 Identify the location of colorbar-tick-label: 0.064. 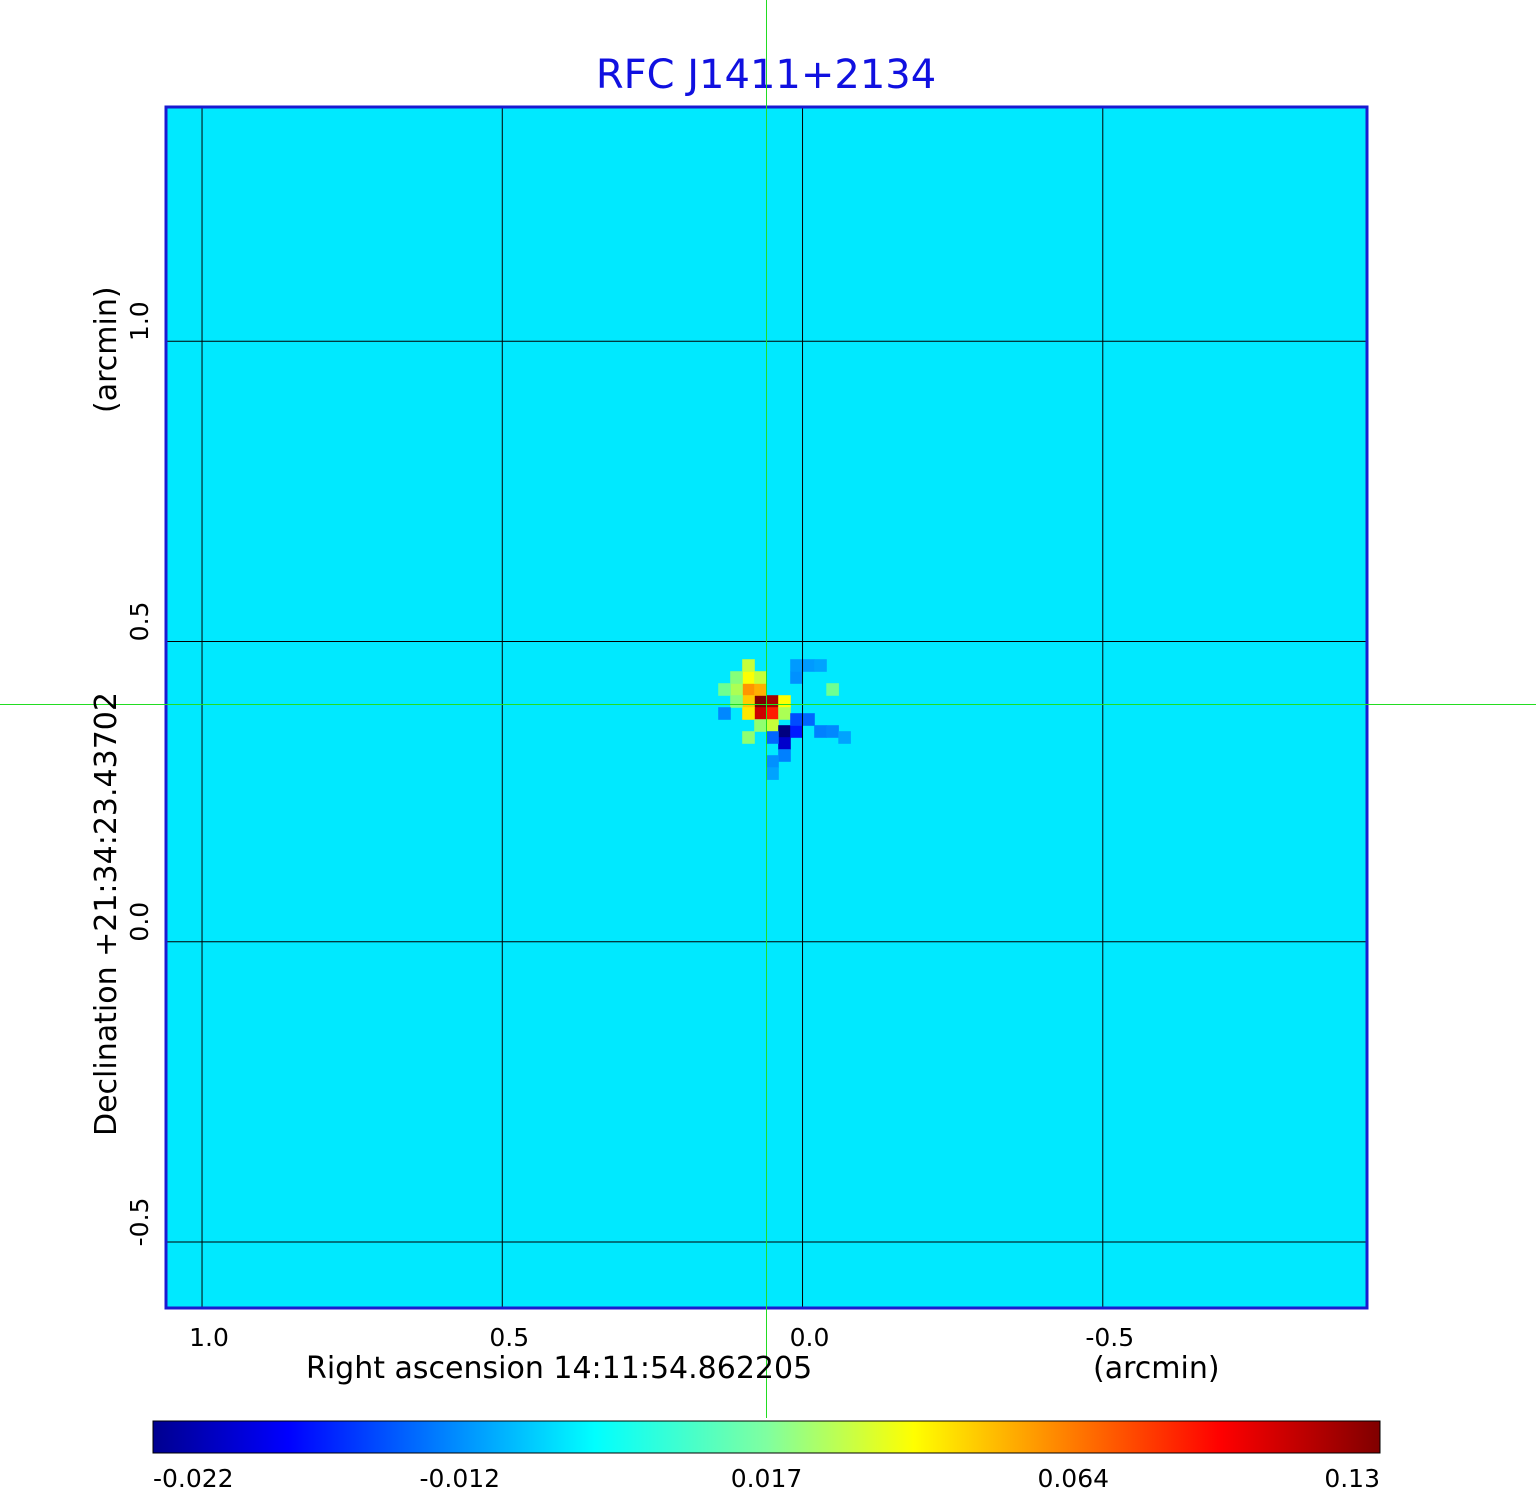
(1073, 1478).